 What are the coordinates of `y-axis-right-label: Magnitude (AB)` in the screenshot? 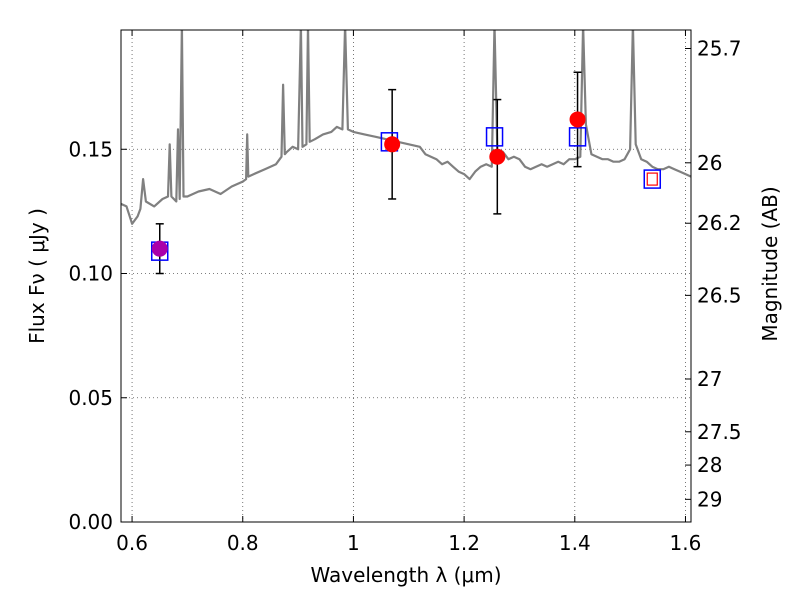 It's located at (770, 263).